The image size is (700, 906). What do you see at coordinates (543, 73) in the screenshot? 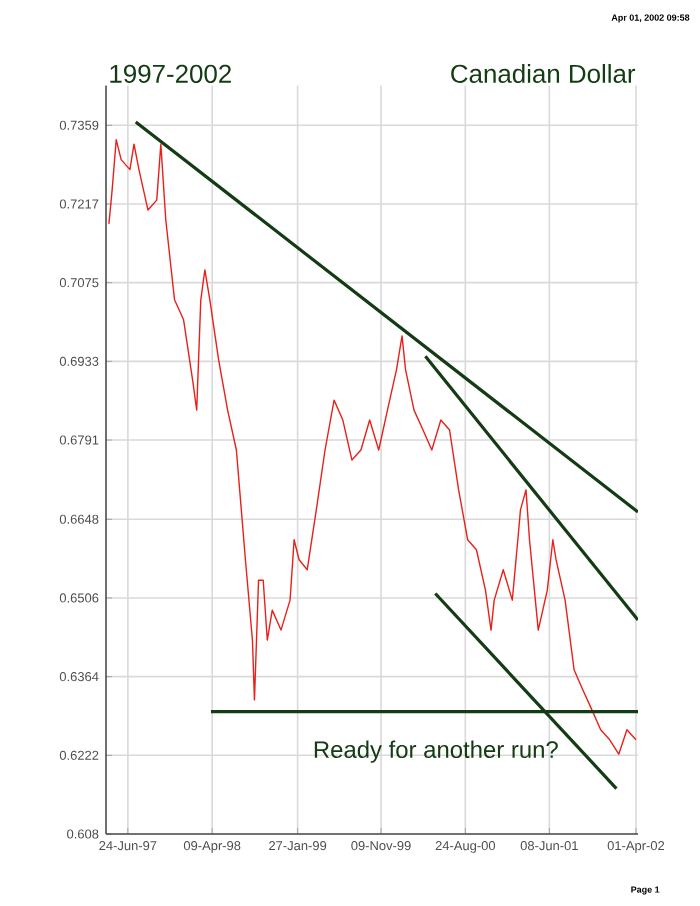
I see `chart-title: Canadian Dollar` at bounding box center [543, 73].